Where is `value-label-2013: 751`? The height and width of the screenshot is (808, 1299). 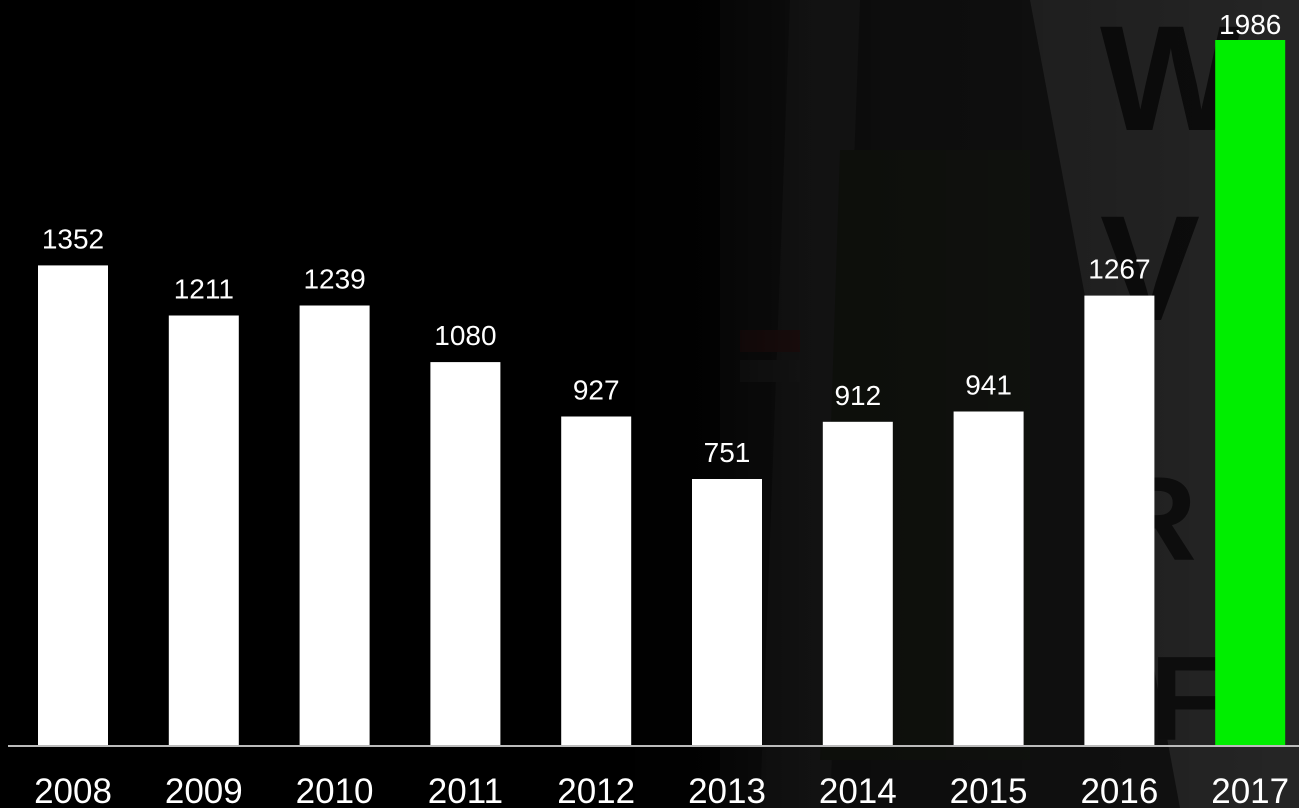 value-label-2013: 751 is located at coordinates (727, 452).